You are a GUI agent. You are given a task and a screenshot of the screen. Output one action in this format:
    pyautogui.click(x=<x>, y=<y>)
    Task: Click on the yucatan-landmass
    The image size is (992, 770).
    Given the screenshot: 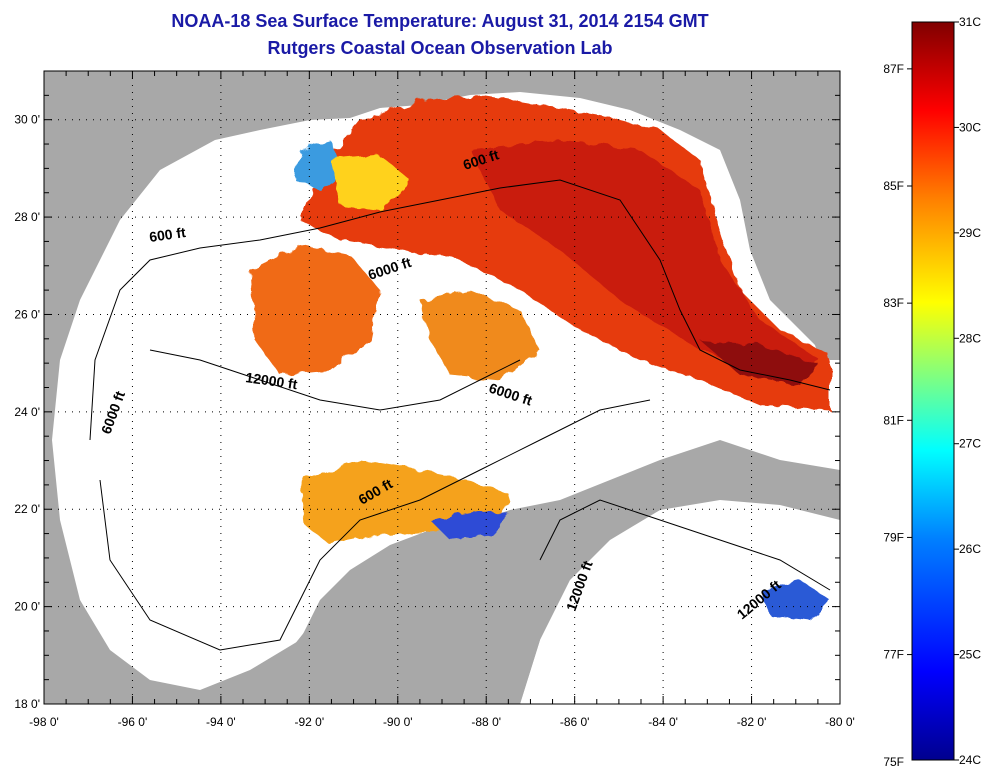 What is the action you would take?
    pyautogui.click(x=415, y=617)
    